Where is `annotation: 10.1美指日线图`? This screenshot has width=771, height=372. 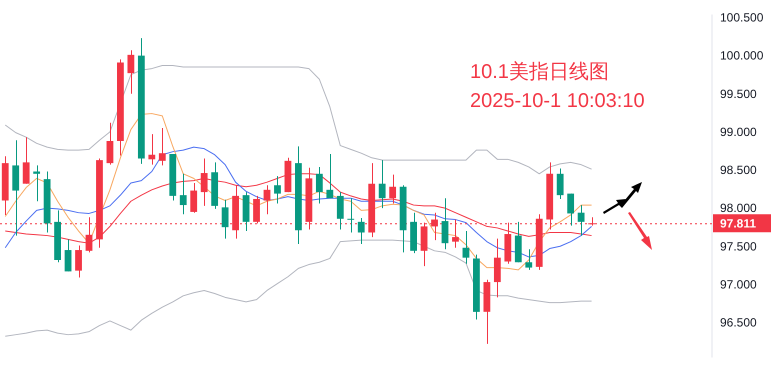 annotation: 10.1美指日线图 is located at coordinates (539, 71).